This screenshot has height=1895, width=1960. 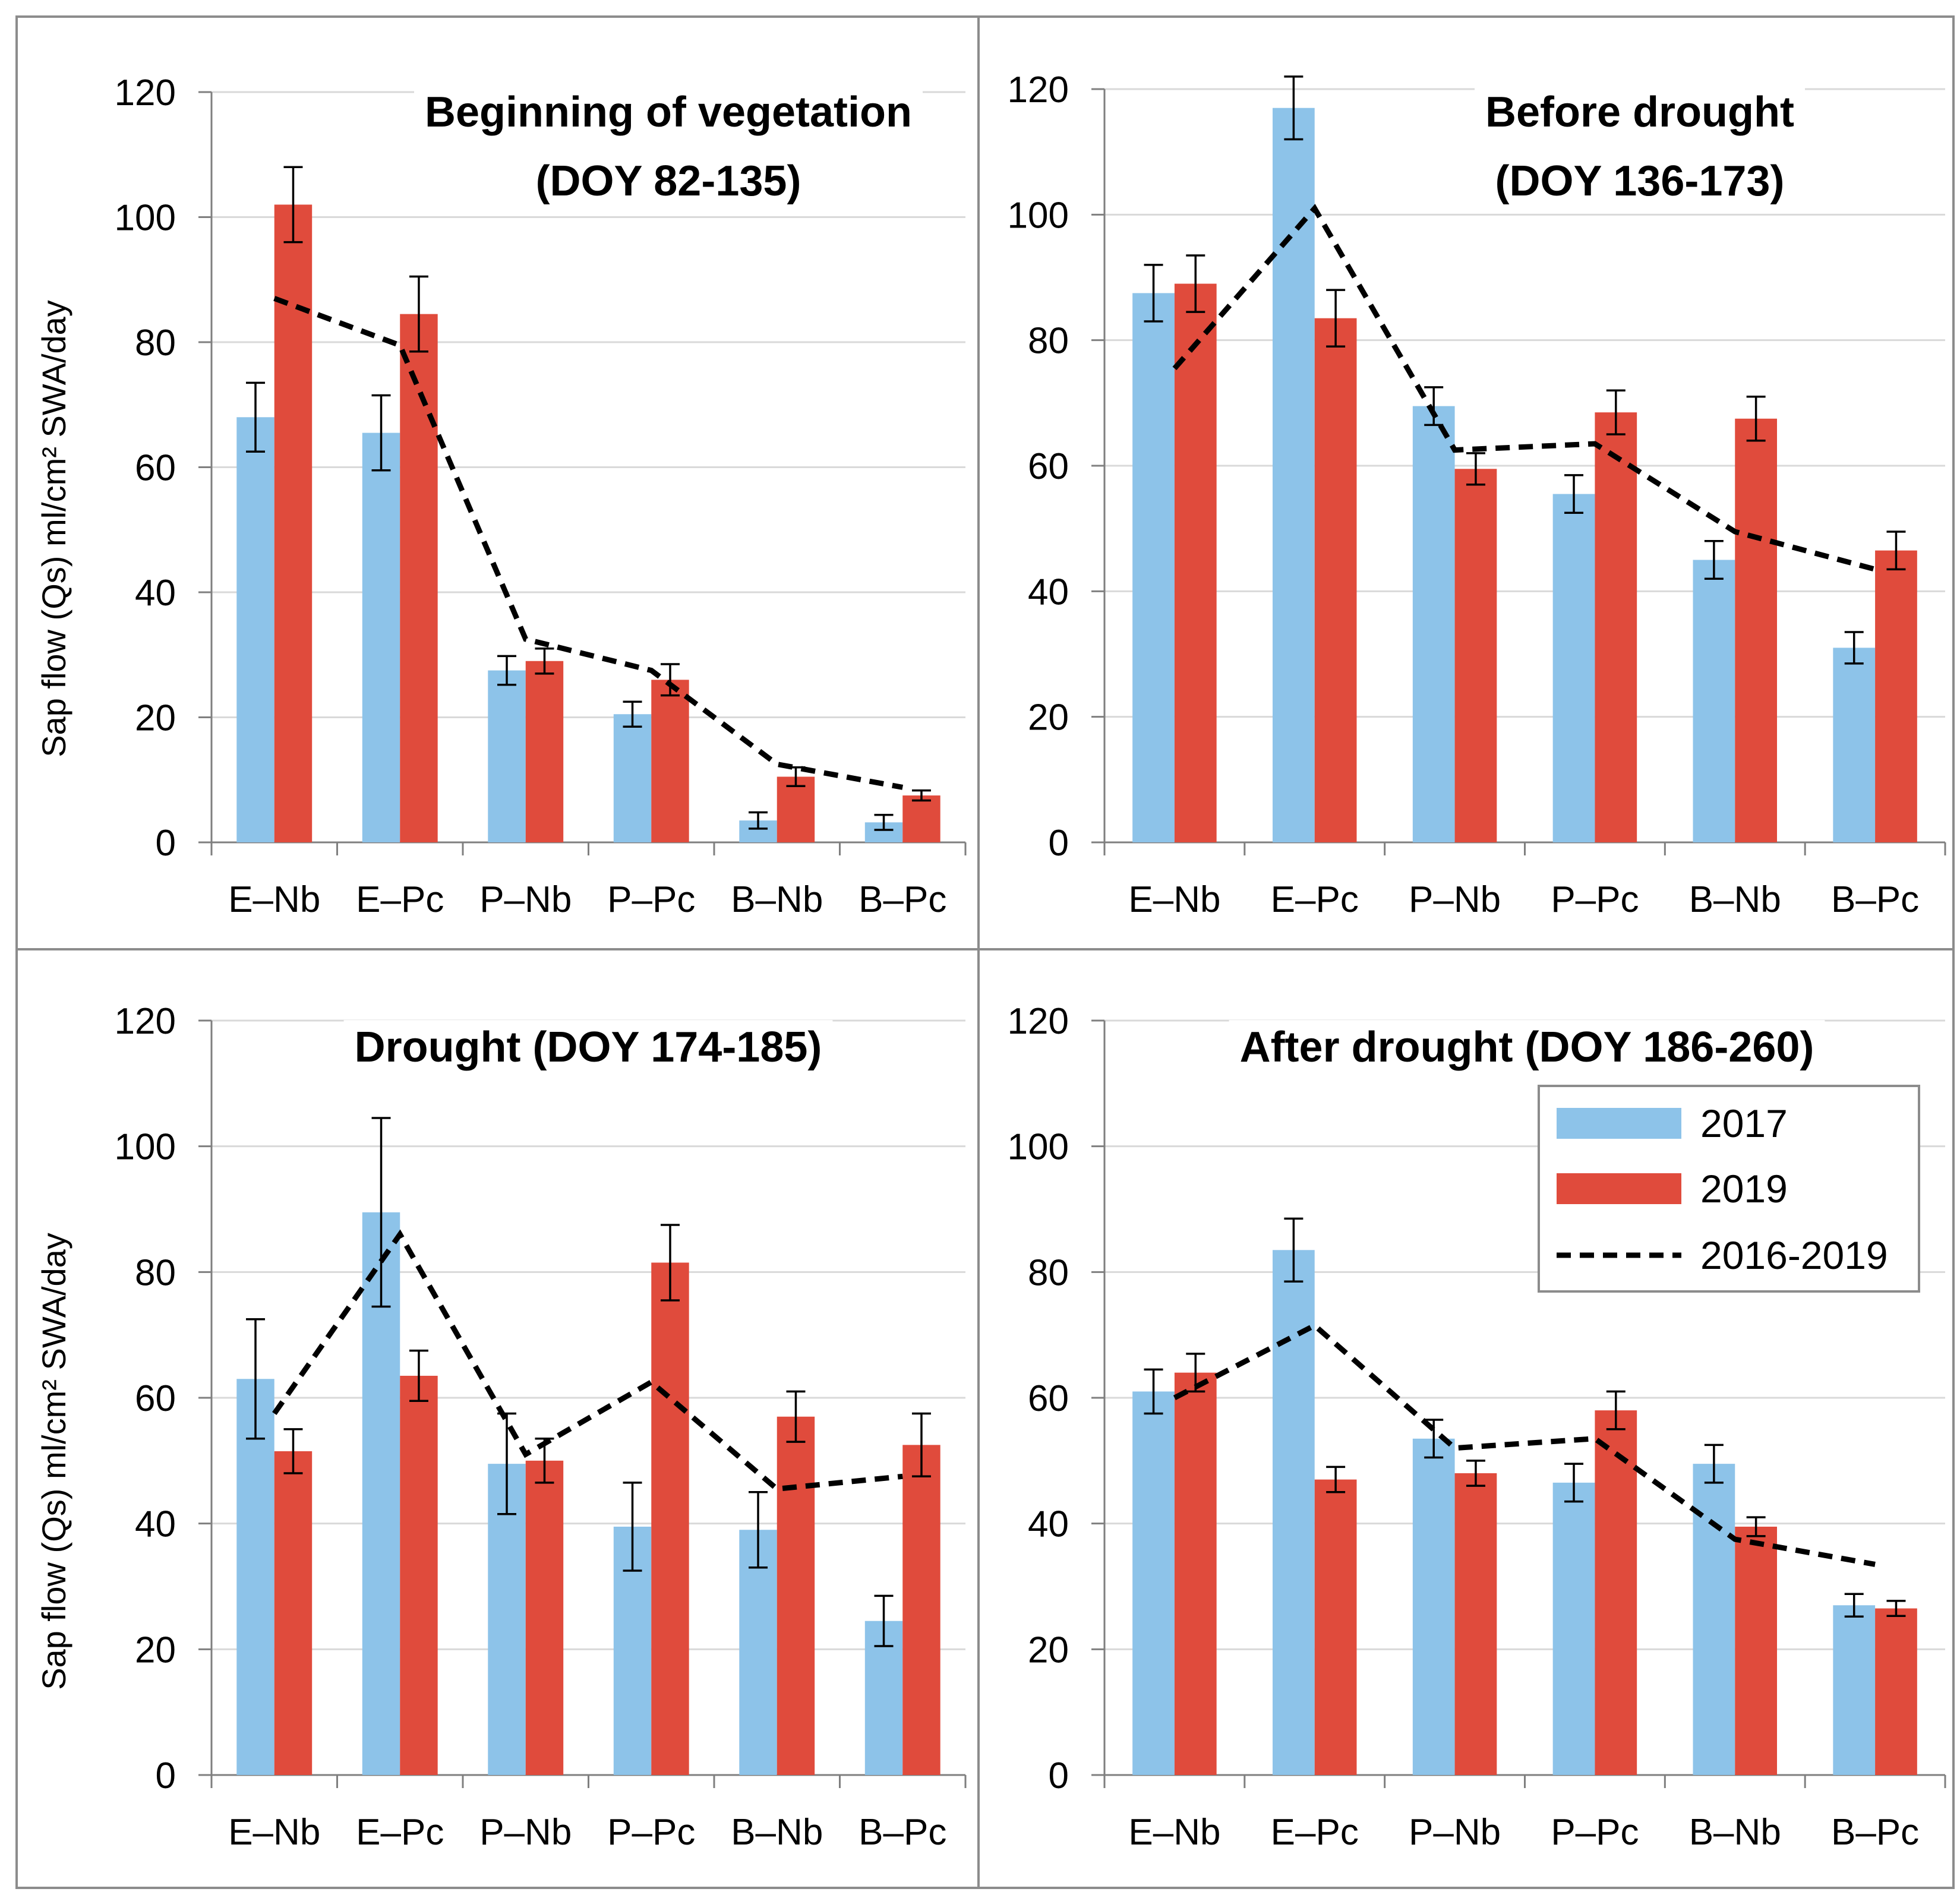 I want to click on legend: 2017 2019 2016-2019, so click(x=1729, y=1189).